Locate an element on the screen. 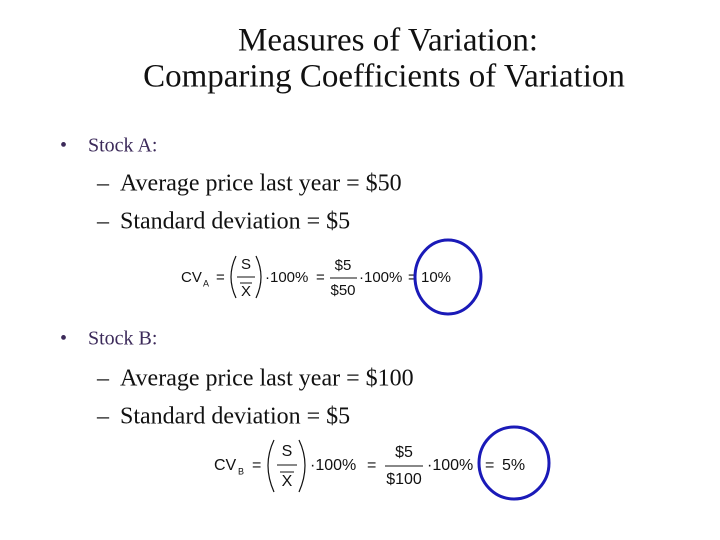 This screenshot has width=720, height=540. bullet-text: Stock B: is located at coordinates (122, 339).